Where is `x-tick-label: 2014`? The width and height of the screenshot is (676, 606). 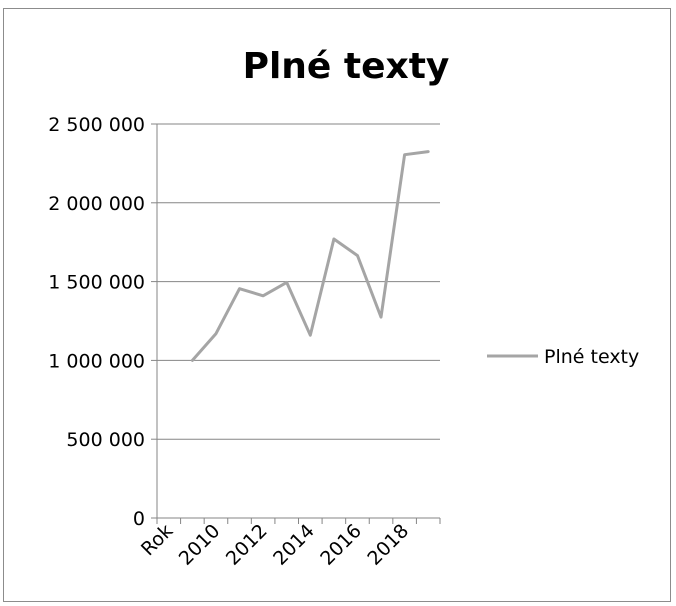 x-tick-label: 2014 is located at coordinates (294, 545).